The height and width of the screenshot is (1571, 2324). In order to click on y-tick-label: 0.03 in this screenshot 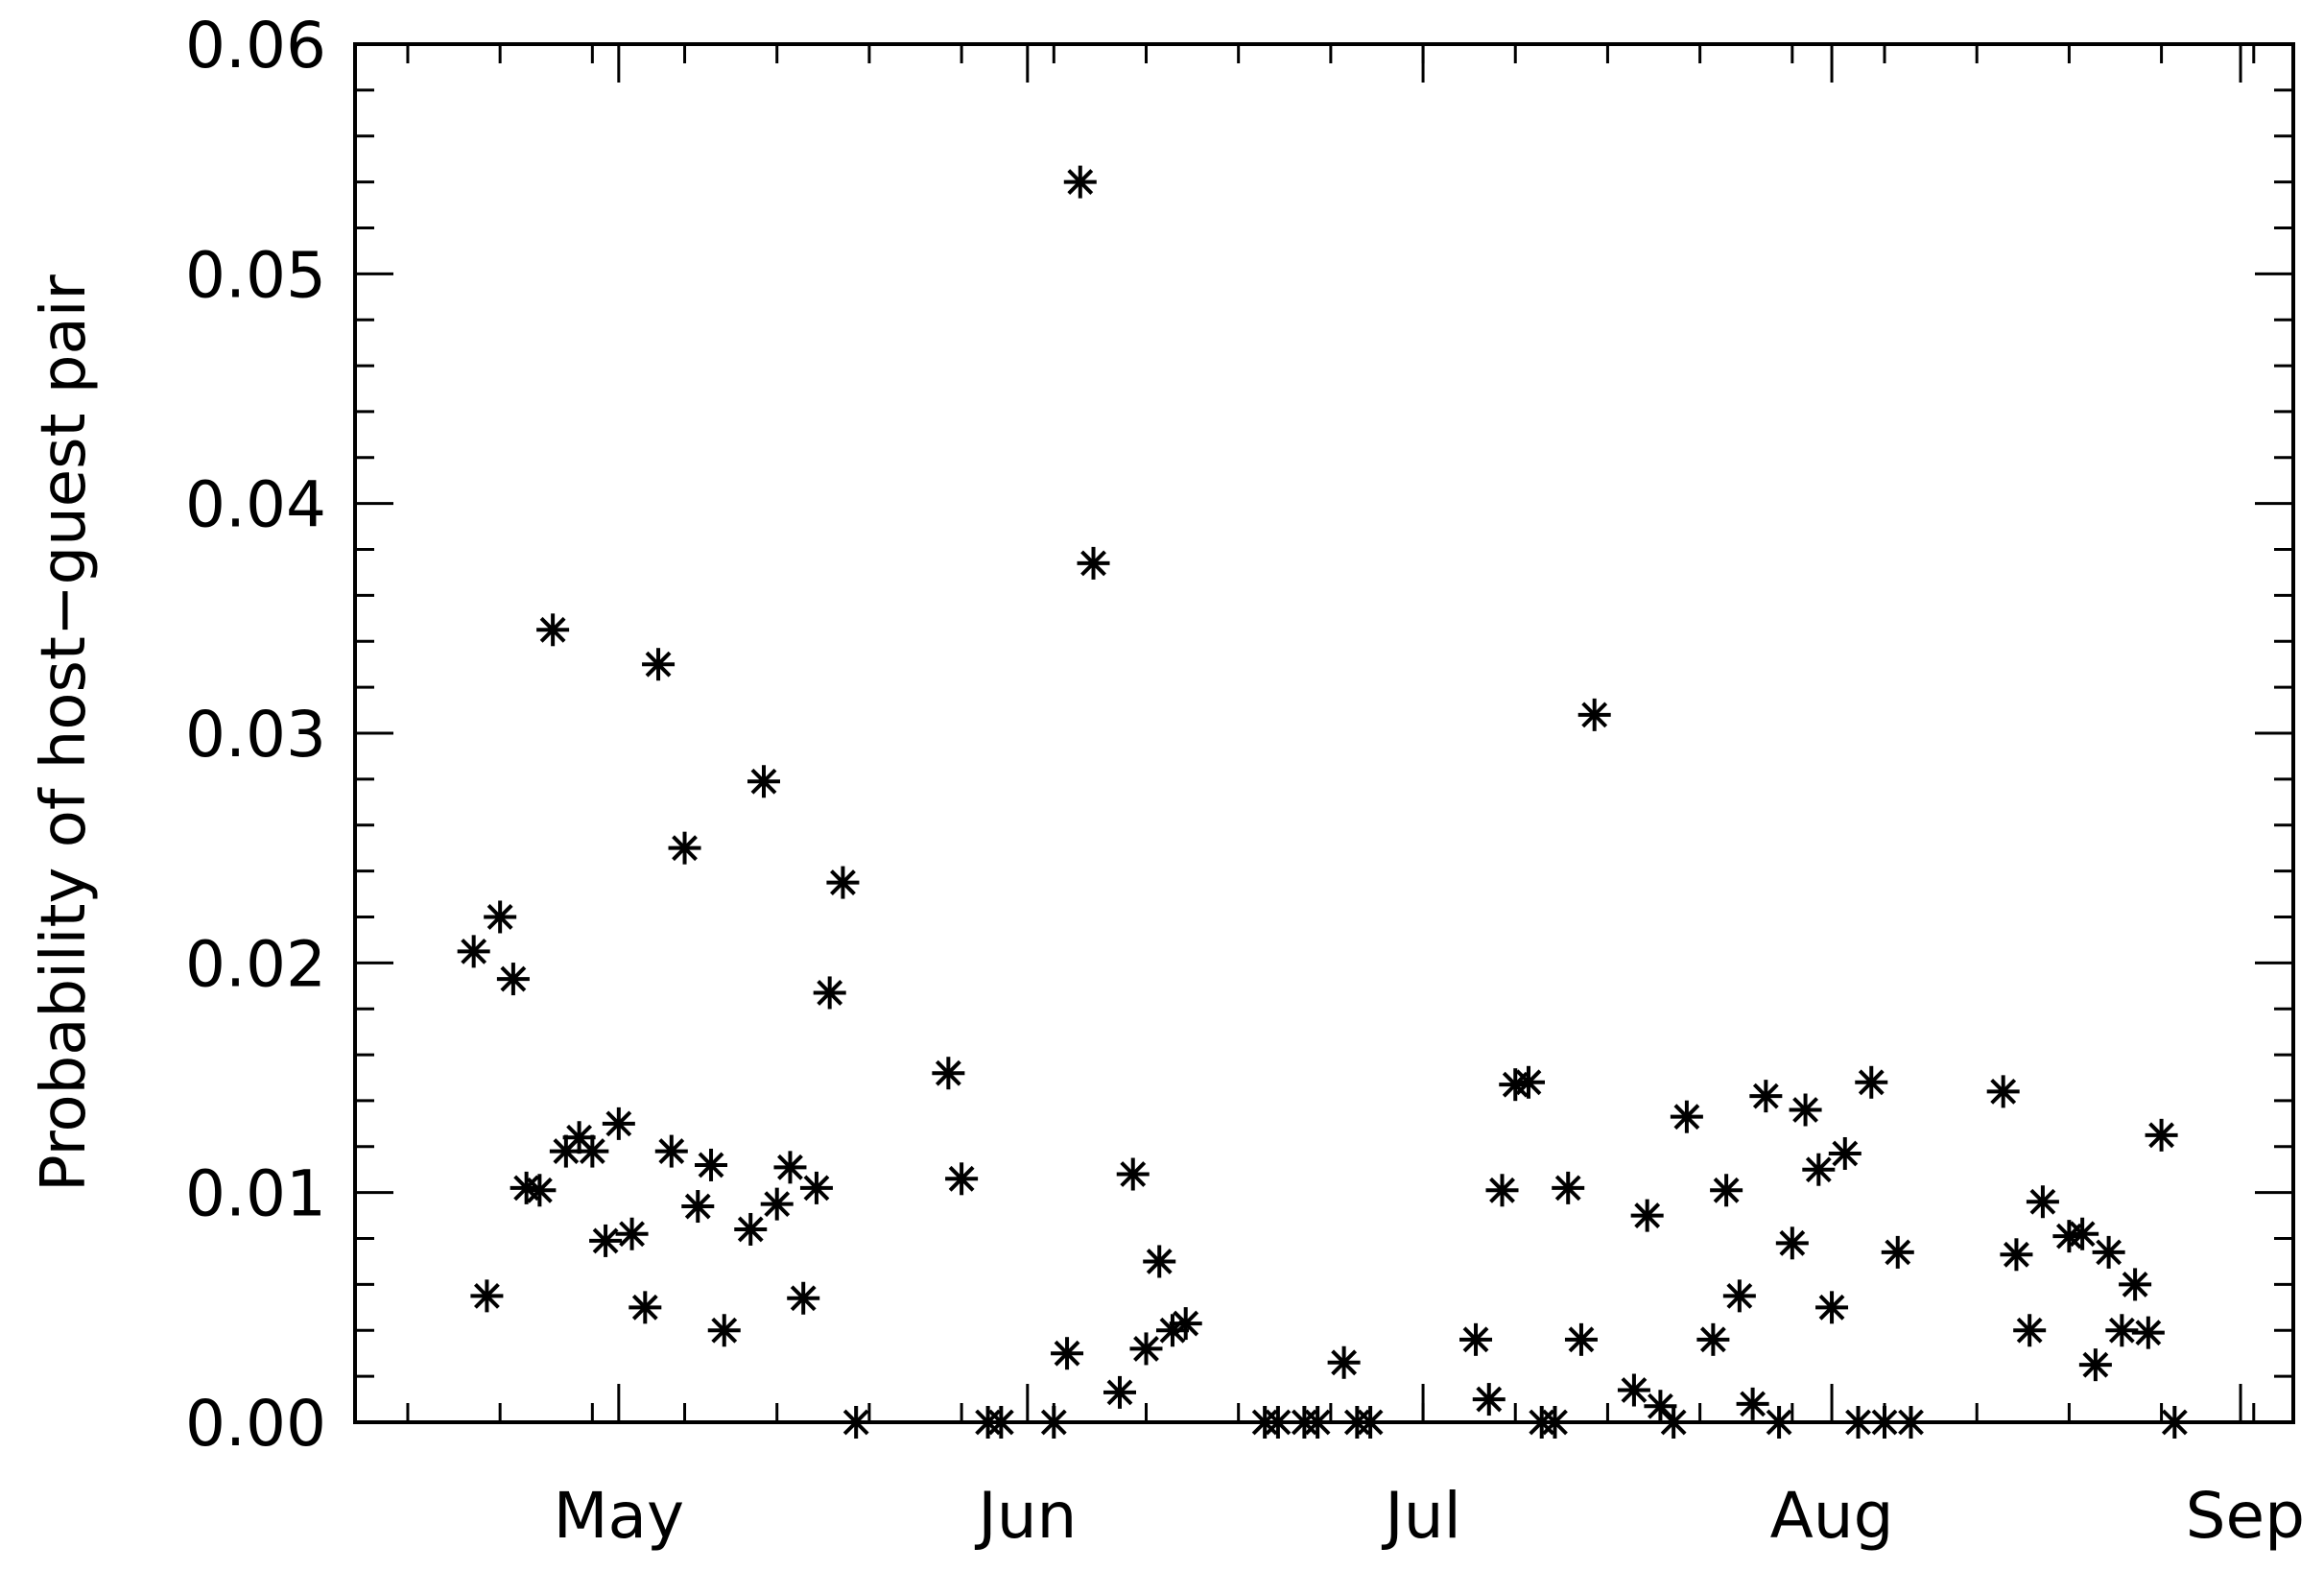, I will do `click(255, 735)`.